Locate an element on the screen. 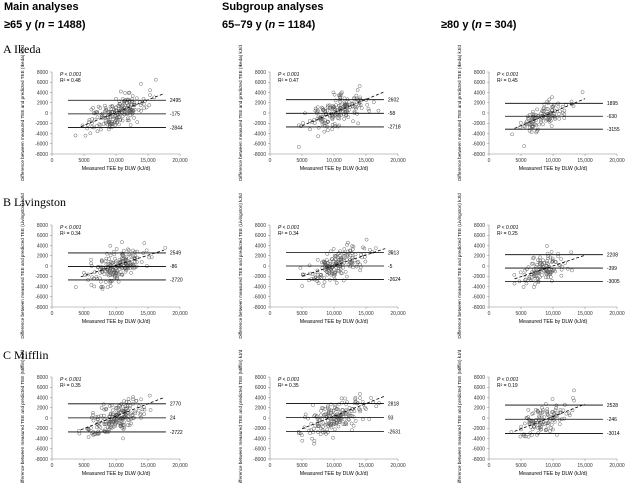 Image resolution: width=642 pixels, height=483 pixels. column-header-65-79: 65–79 y (n = 1184) is located at coordinates (269, 25).